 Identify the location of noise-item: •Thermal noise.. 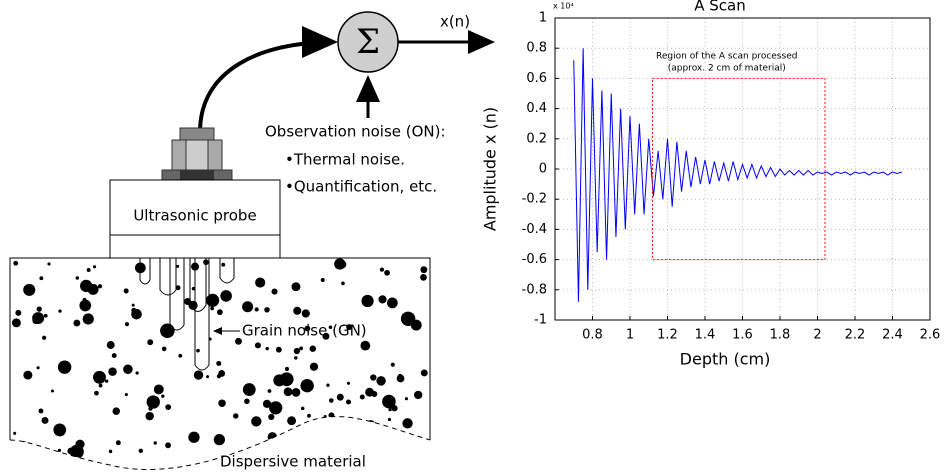
(345, 160).